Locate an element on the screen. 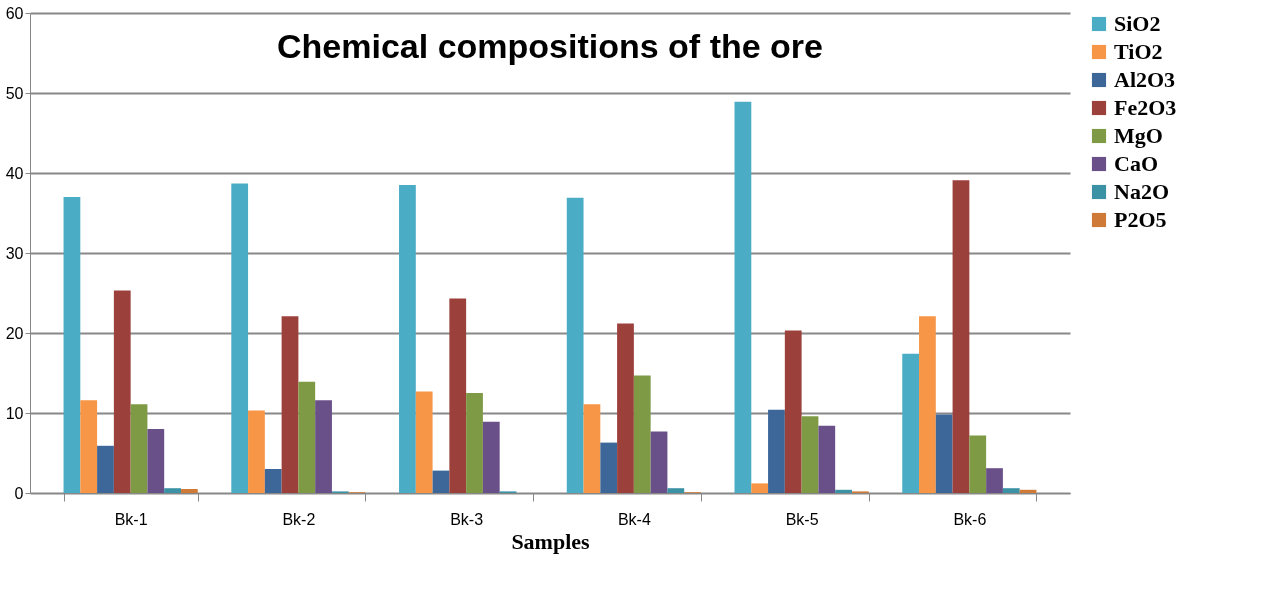 The image size is (1270, 599). legend-label: SiO2 is located at coordinates (1137, 23).